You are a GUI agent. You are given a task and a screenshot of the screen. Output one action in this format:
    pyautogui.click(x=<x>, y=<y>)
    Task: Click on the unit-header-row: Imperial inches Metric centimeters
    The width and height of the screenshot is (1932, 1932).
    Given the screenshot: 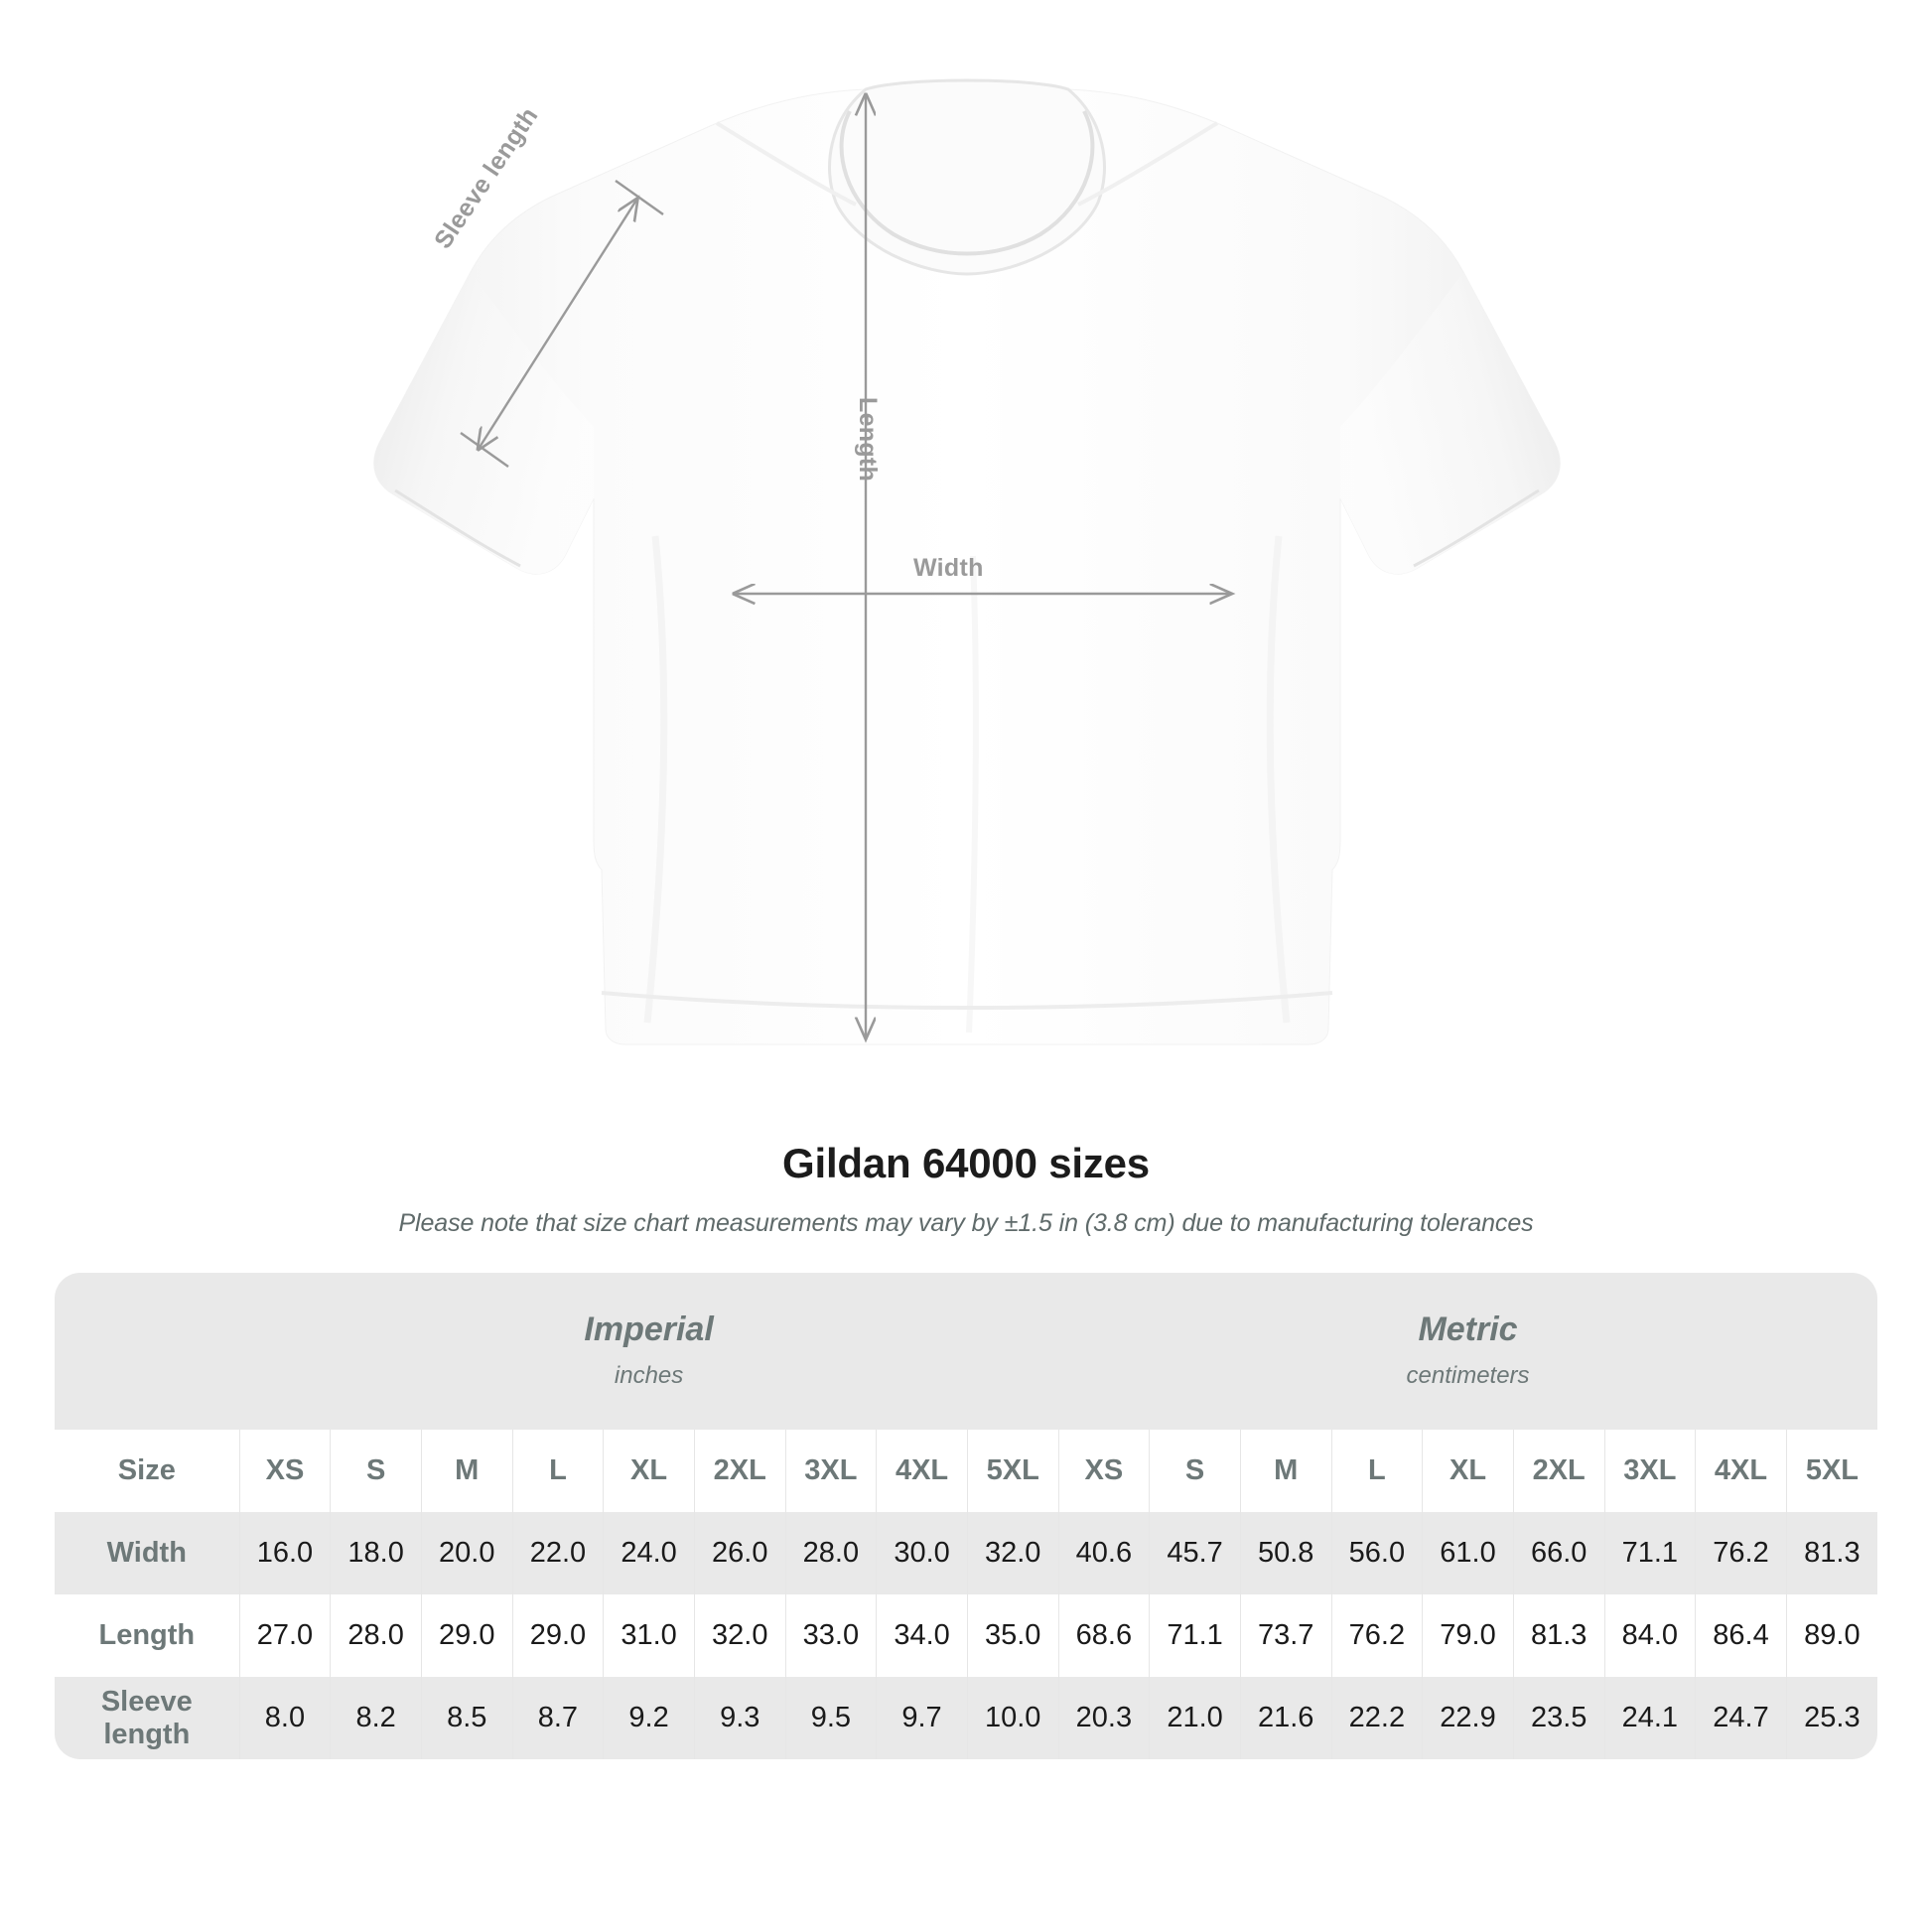 What is the action you would take?
    pyautogui.click(x=966, y=1351)
    